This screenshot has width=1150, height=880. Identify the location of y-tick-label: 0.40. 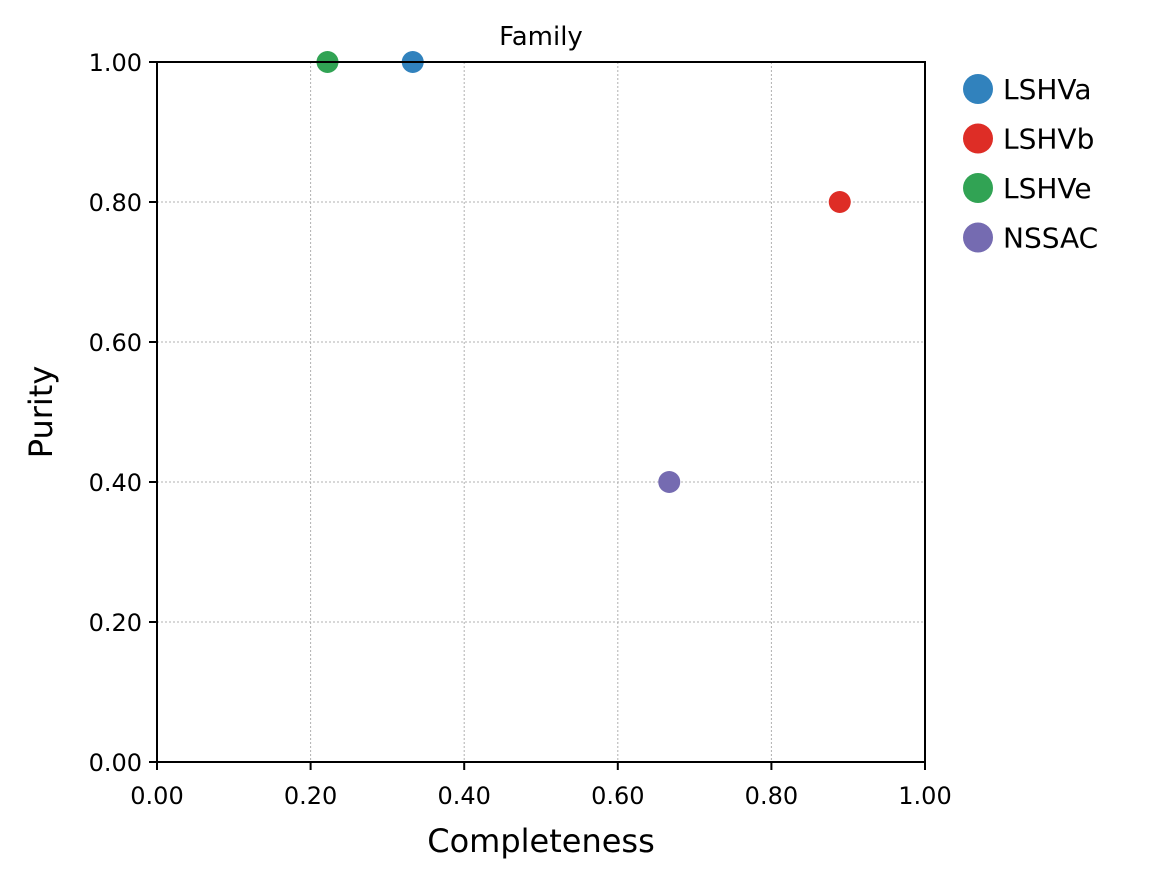
(115, 483).